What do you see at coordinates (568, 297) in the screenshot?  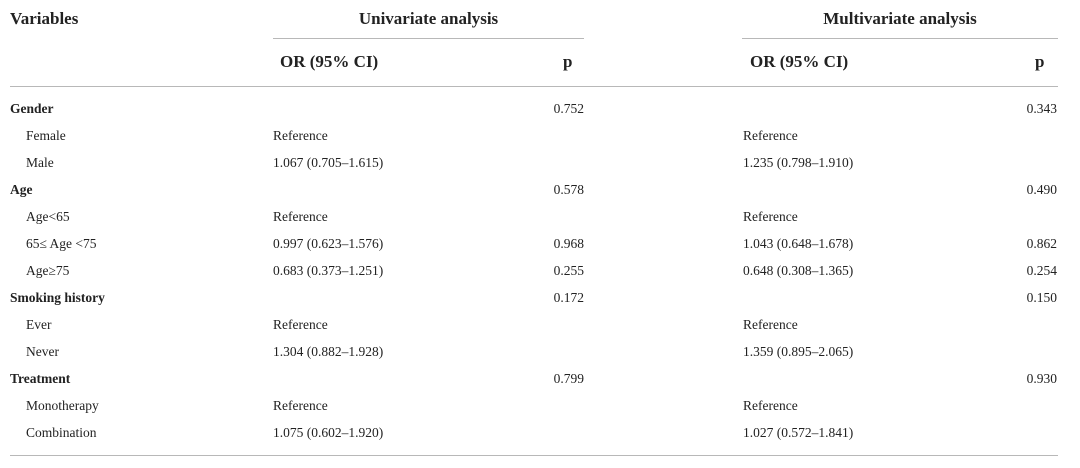 I see `univariate-p-value: 0.172` at bounding box center [568, 297].